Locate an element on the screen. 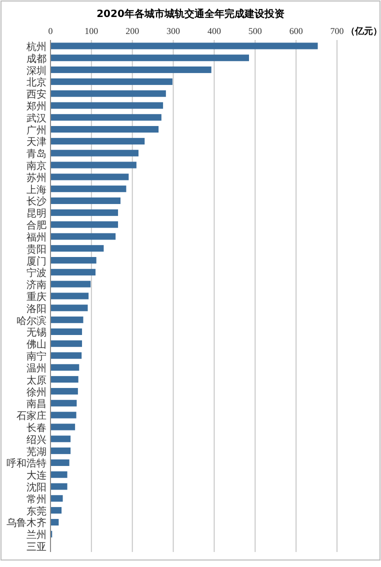 The width and height of the screenshot is (381, 567). y-tick-label: 贵阳 is located at coordinates (36, 249).